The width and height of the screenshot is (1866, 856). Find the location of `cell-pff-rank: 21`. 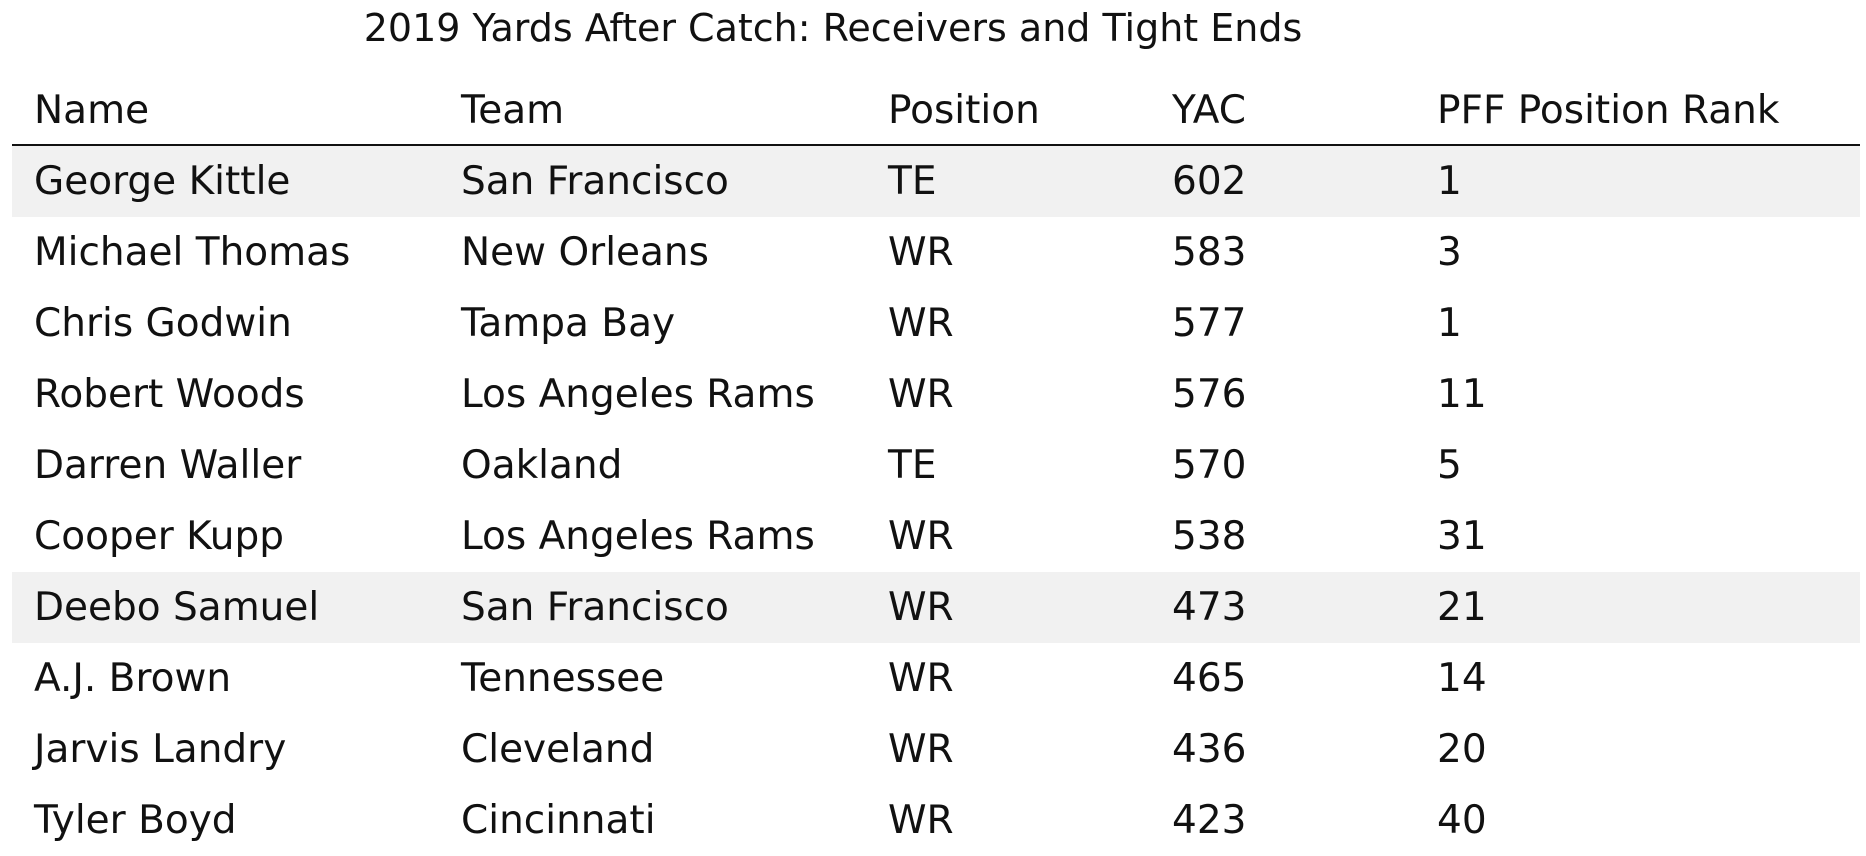

cell-pff-rank: 21 is located at coordinates (1637, 607).